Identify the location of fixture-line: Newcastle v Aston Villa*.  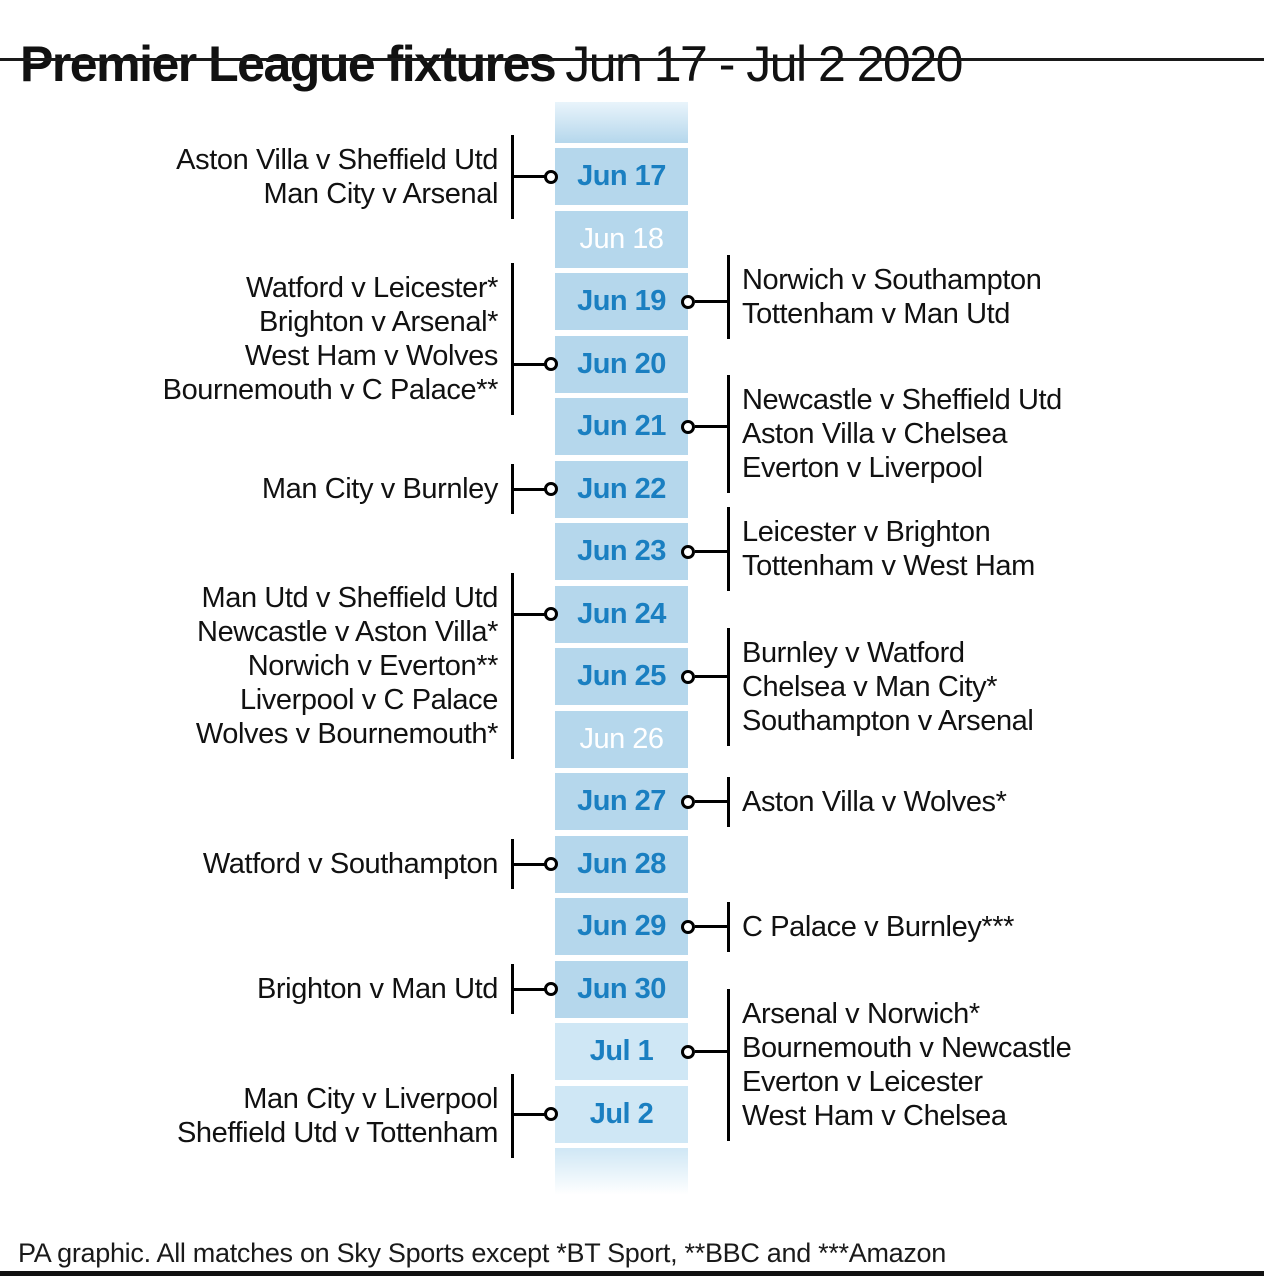
(347, 632).